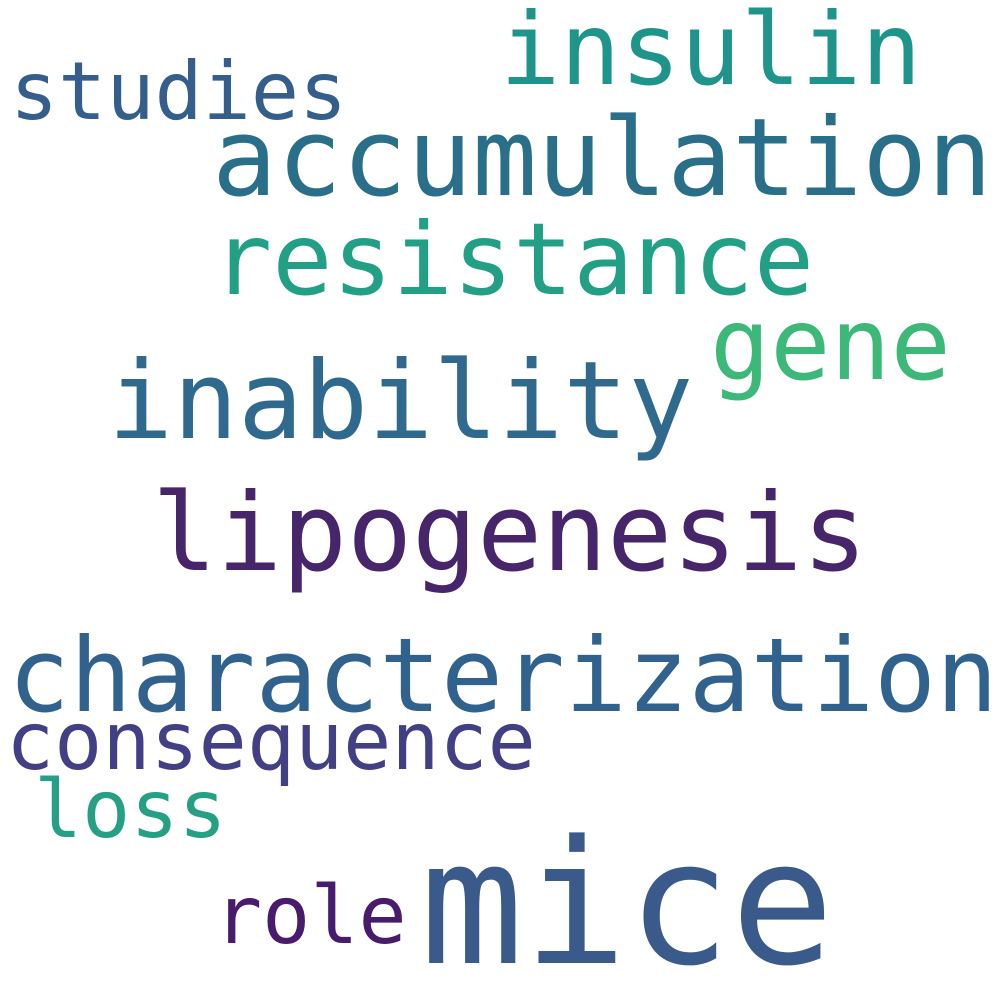 The image size is (1000, 1000). I want to click on word-accumulation: accumulation, so click(602, 158).